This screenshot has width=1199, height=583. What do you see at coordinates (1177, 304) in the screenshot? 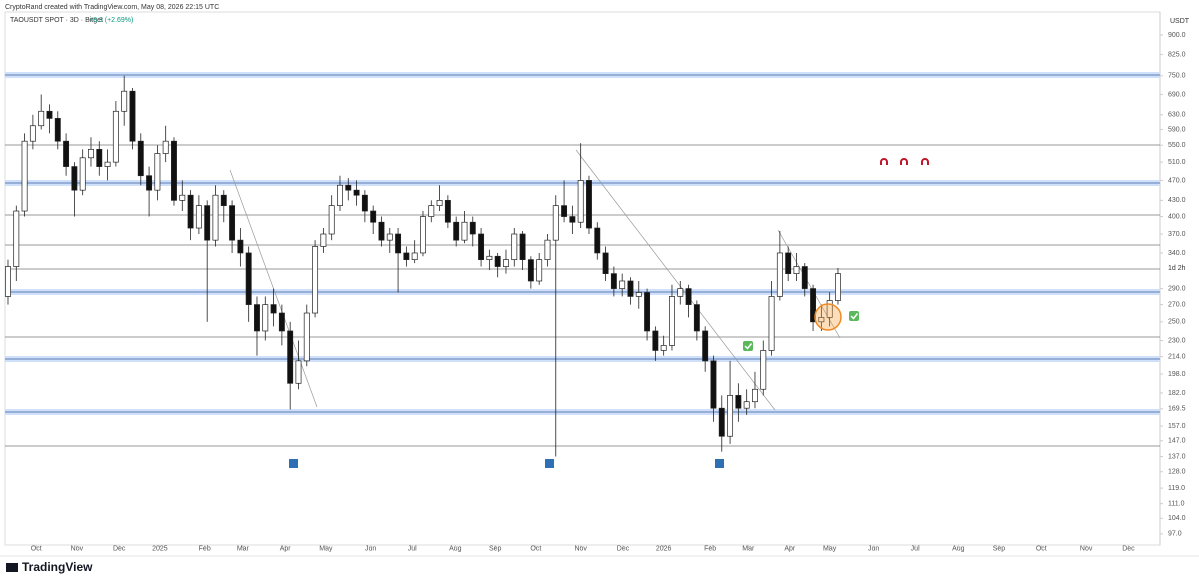
I see `y-tick-label: 270.0` at bounding box center [1177, 304].